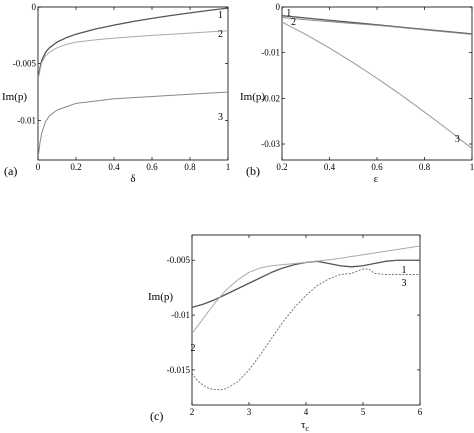  What do you see at coordinates (306, 412) in the screenshot?
I see `panel-c-x-tick-label: 4` at bounding box center [306, 412].